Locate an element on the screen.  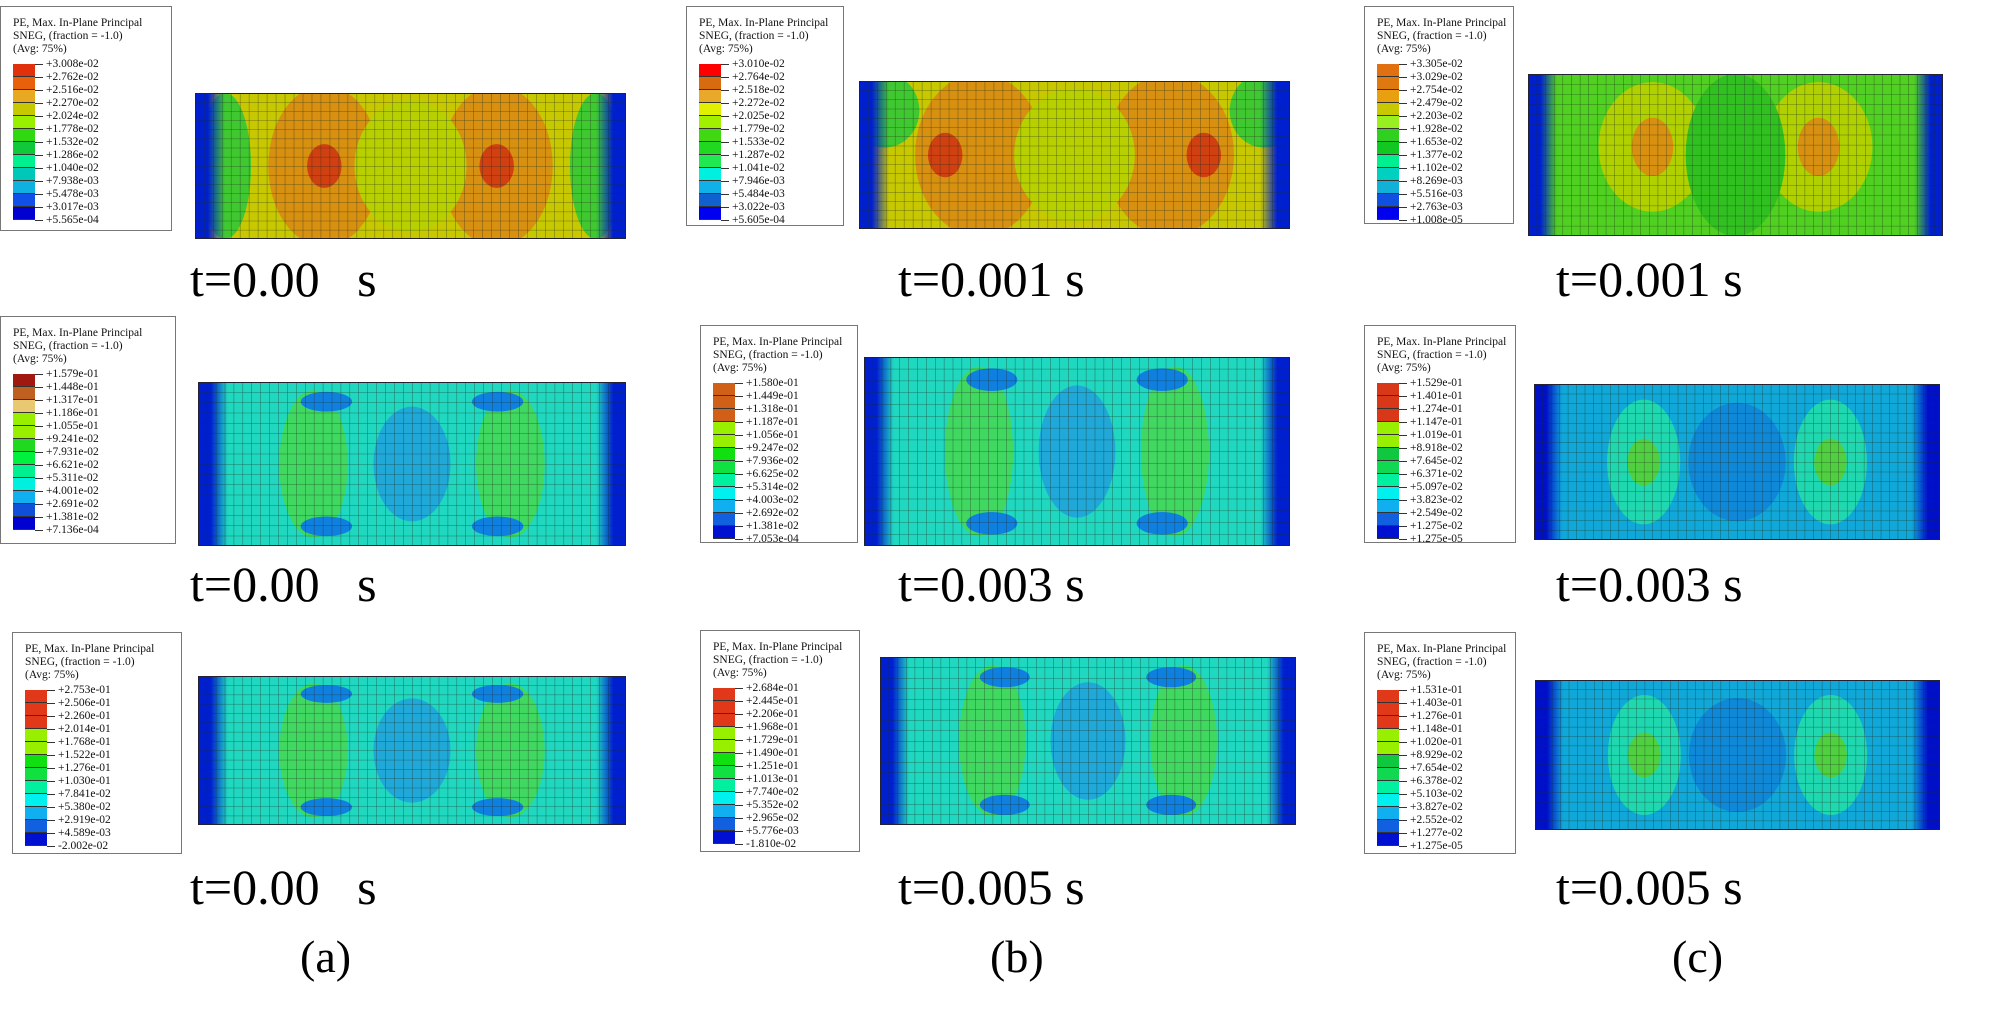
legend-value: +7.841e-02 is located at coordinates (111, 794).